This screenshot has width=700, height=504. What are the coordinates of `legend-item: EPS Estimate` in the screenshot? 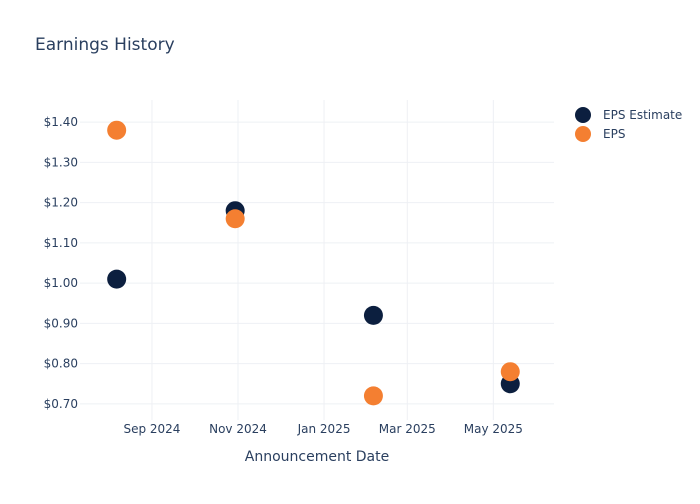 It's located at (628, 115).